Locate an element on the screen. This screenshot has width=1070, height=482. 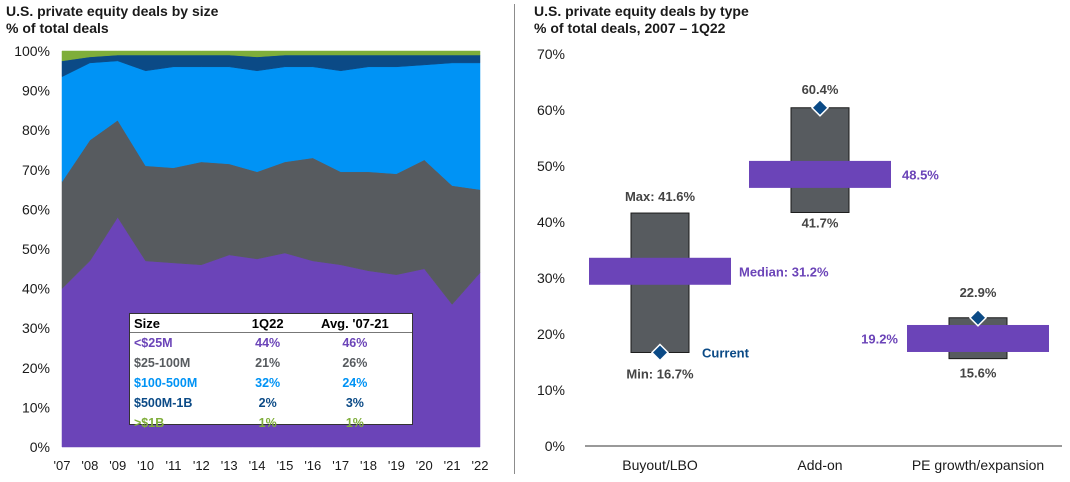
median-label: Median: 31.2% is located at coordinates (784, 271).